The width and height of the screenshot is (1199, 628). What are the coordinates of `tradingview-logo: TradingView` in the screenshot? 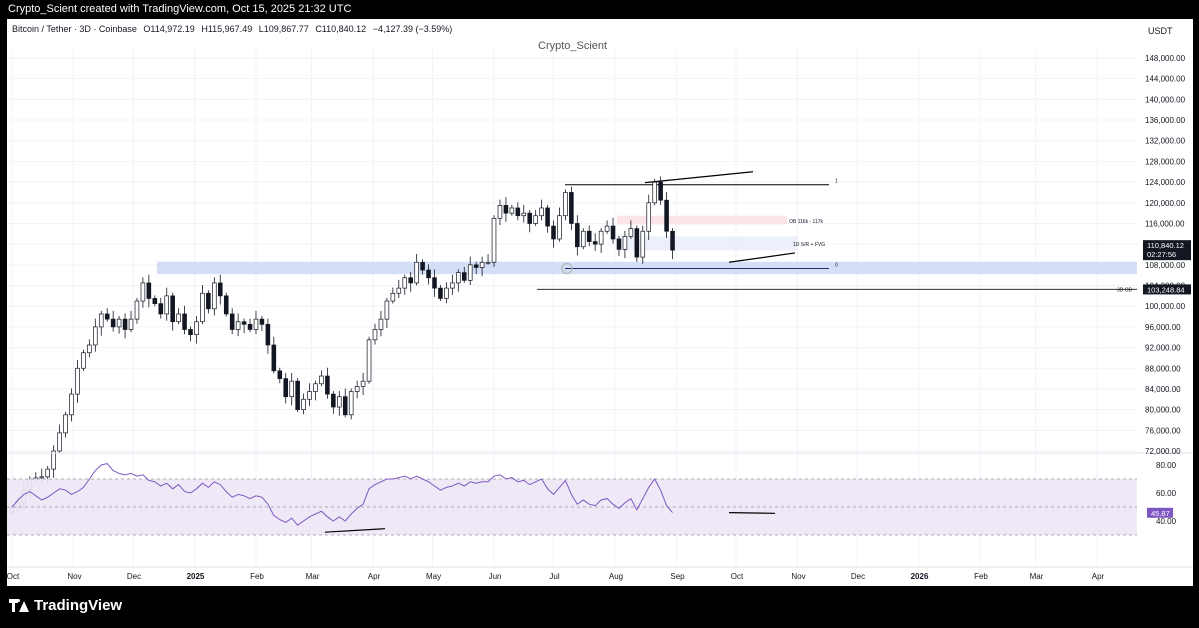 It's located at (65, 605).